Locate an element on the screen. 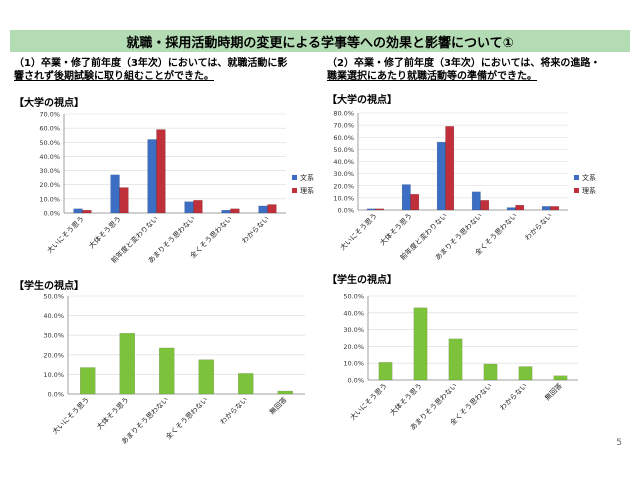 This screenshot has width=640, height=480. c4-y-tick-label: 10.0% is located at coordinates (353, 364).